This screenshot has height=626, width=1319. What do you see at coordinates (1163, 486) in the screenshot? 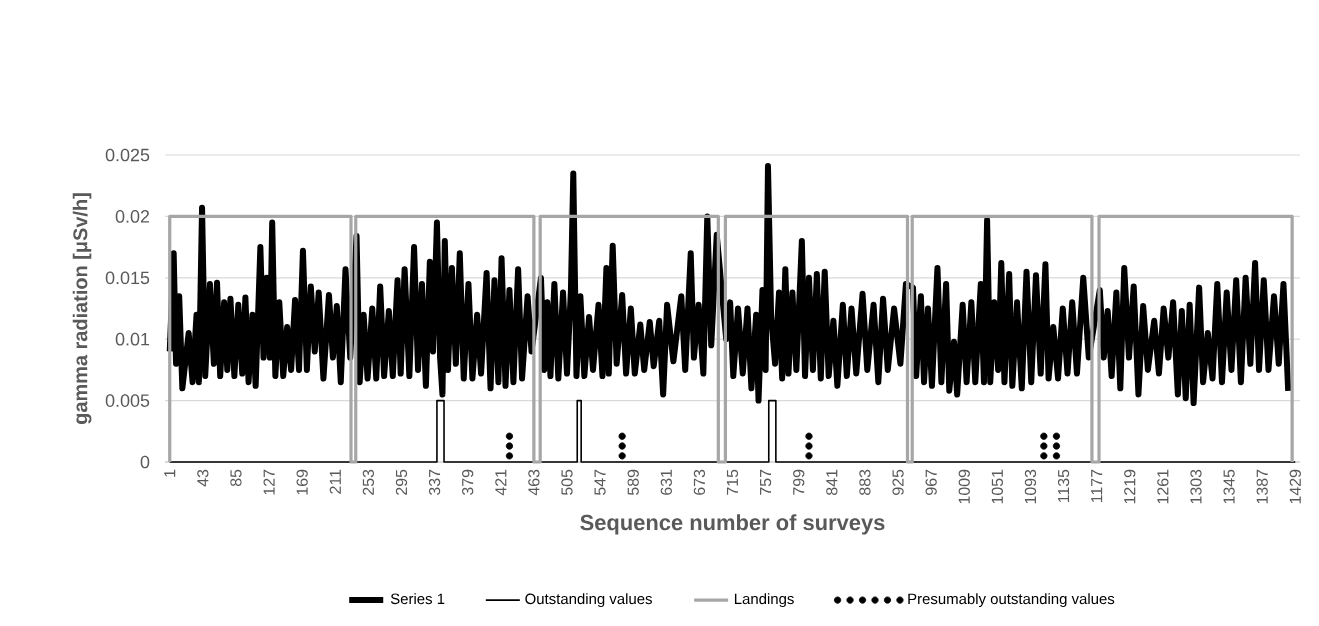
I see `x-tick-label: 1261` at bounding box center [1163, 486].